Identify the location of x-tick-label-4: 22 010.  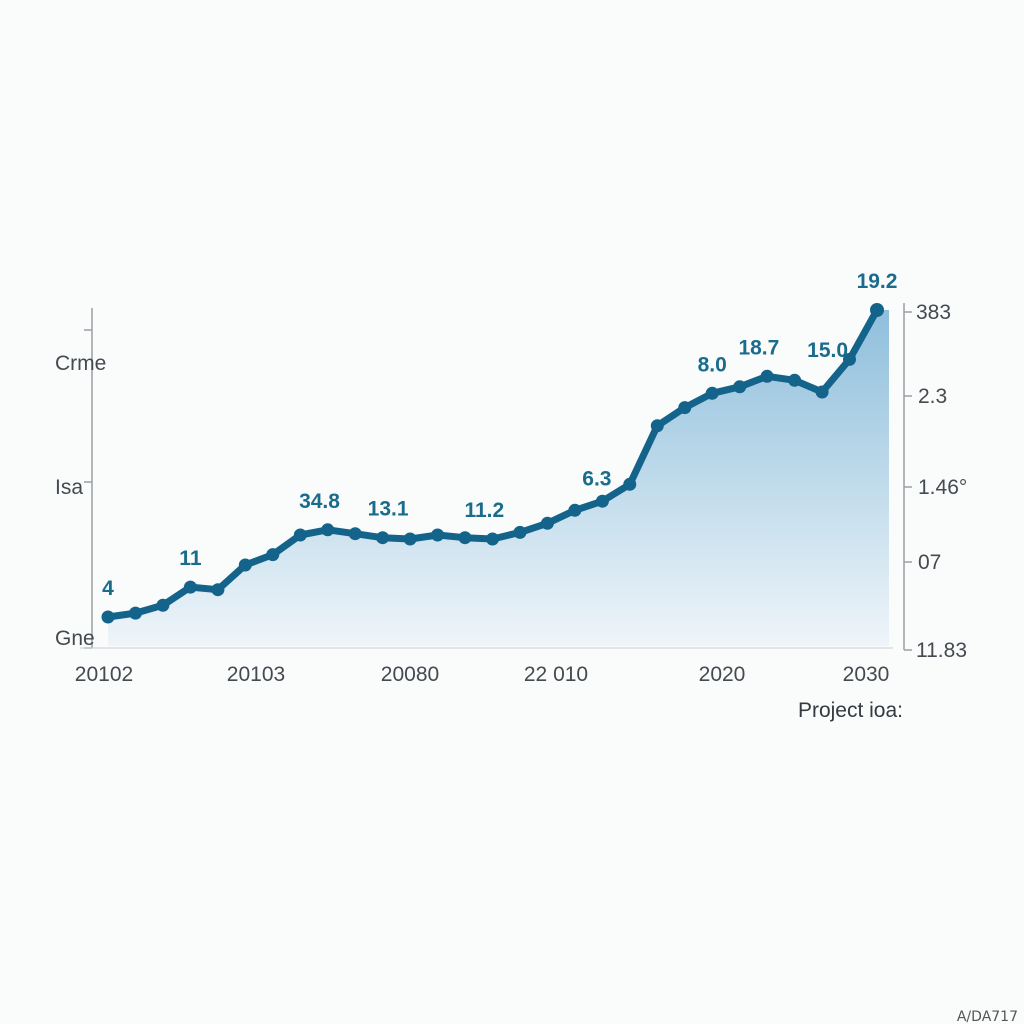
(556, 674).